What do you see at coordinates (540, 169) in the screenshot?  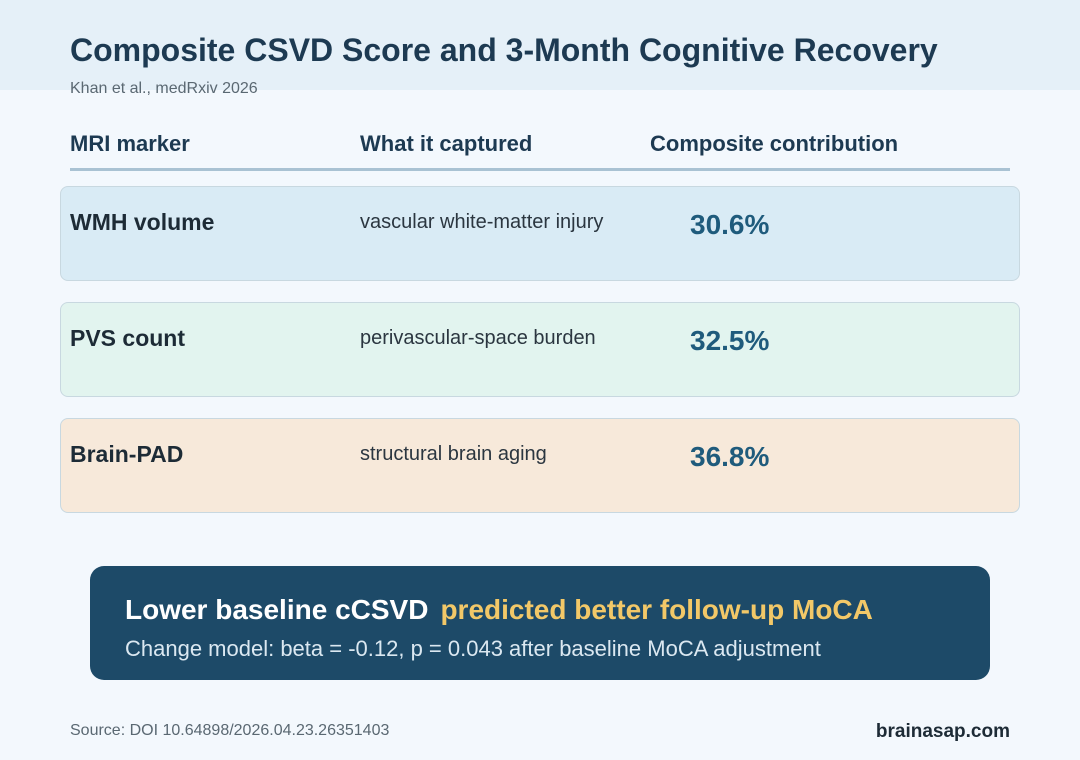 I see `header-rule` at bounding box center [540, 169].